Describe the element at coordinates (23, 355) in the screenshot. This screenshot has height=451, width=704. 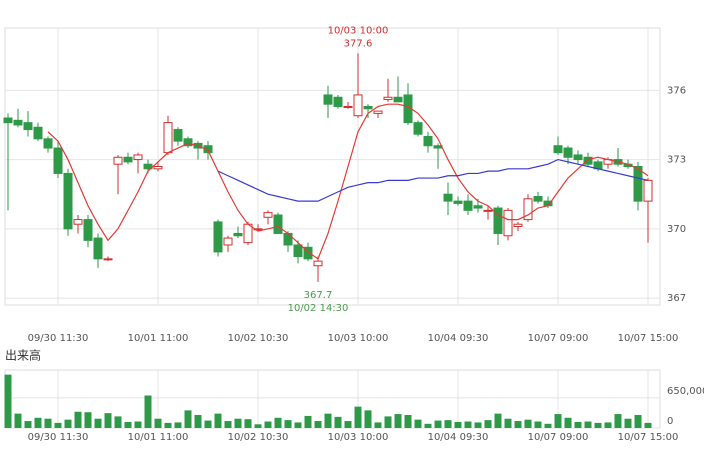
I see `volume-title: 出来高` at that location.